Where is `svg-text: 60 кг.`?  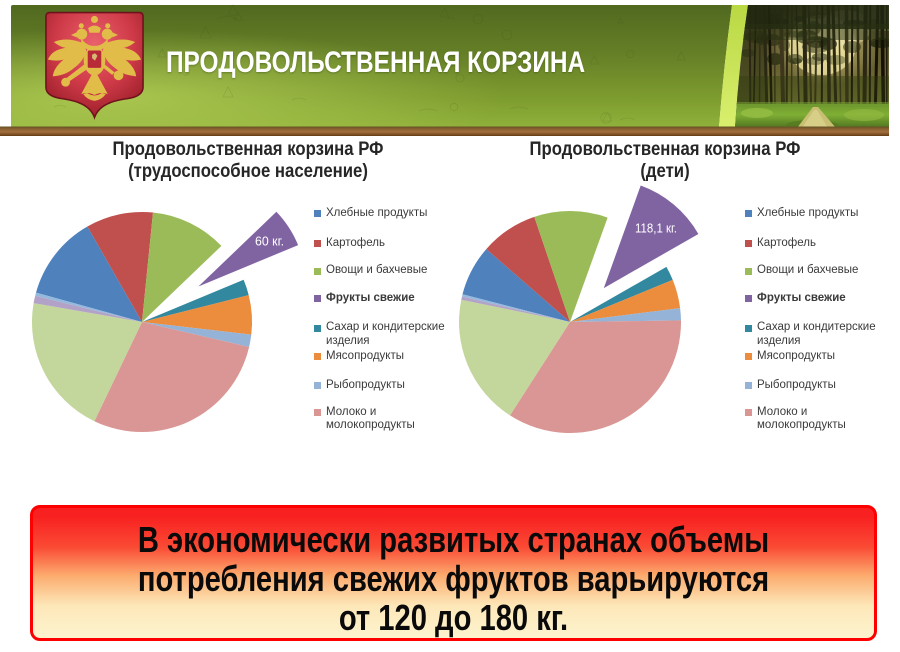
svg-text: 60 кг. is located at coordinates (269, 241).